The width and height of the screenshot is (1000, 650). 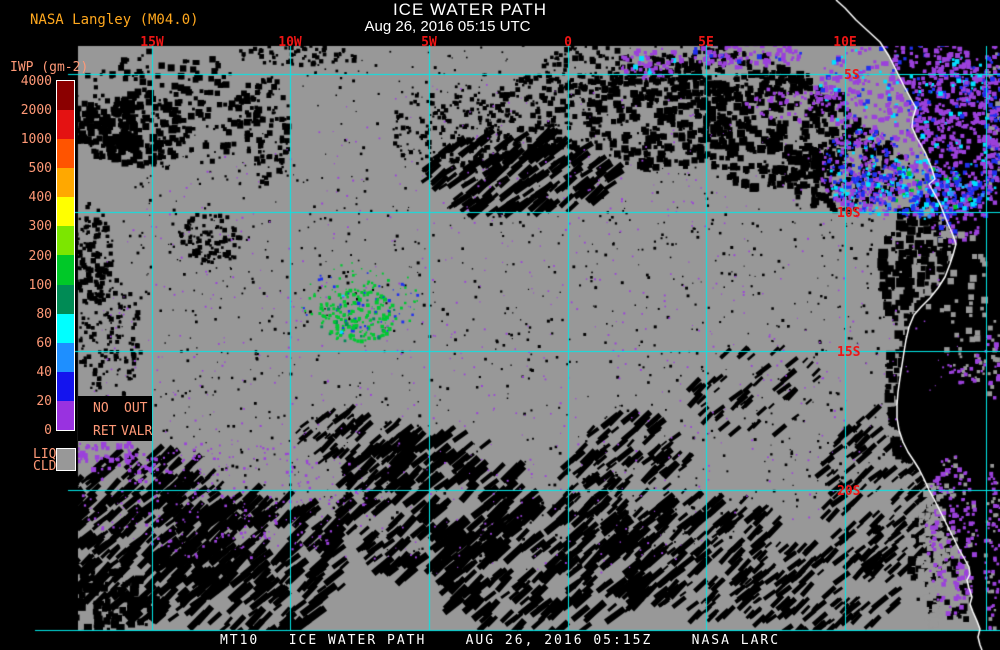 What do you see at coordinates (706, 42) in the screenshot?
I see `longitude-label: 5E` at bounding box center [706, 42].